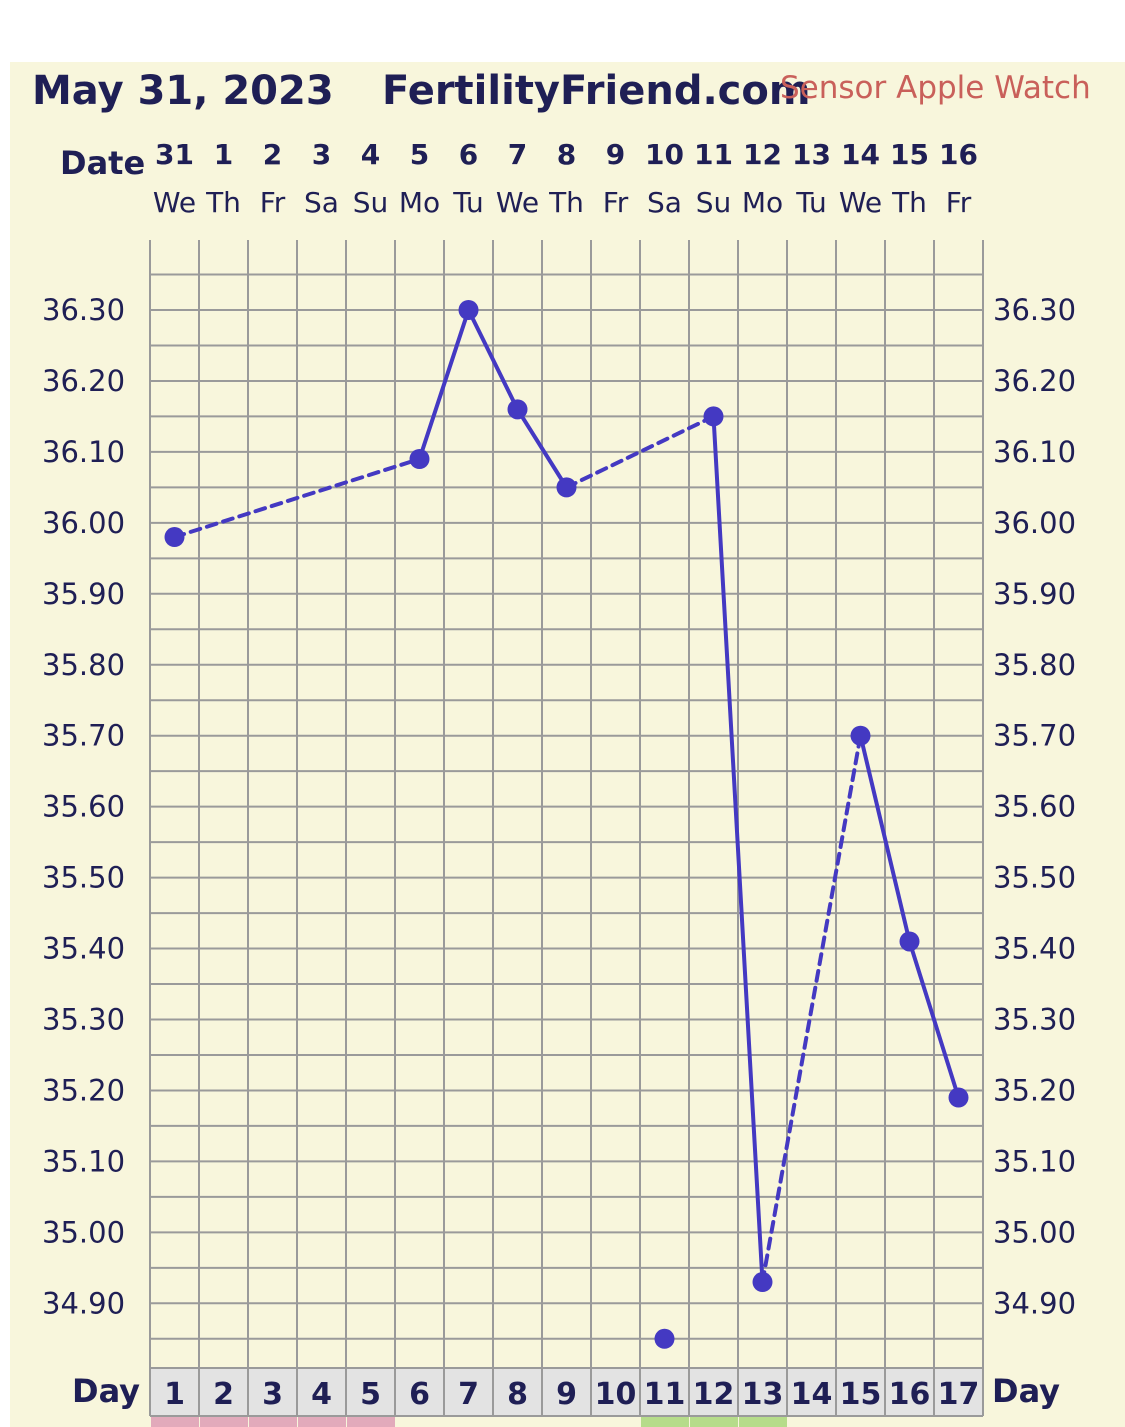  Describe the element at coordinates (763, 1394) in the screenshot. I see `cycle-day-number: 13` at that location.